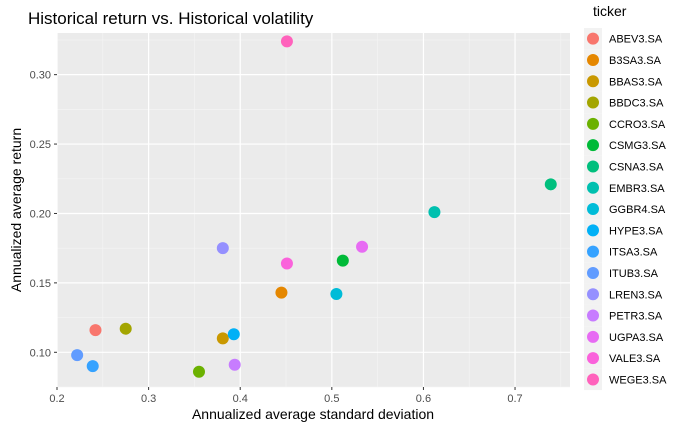 This screenshot has height=437, width=700. I want to click on legend-label-hype3-sa: HYPE3.SA, so click(636, 231).